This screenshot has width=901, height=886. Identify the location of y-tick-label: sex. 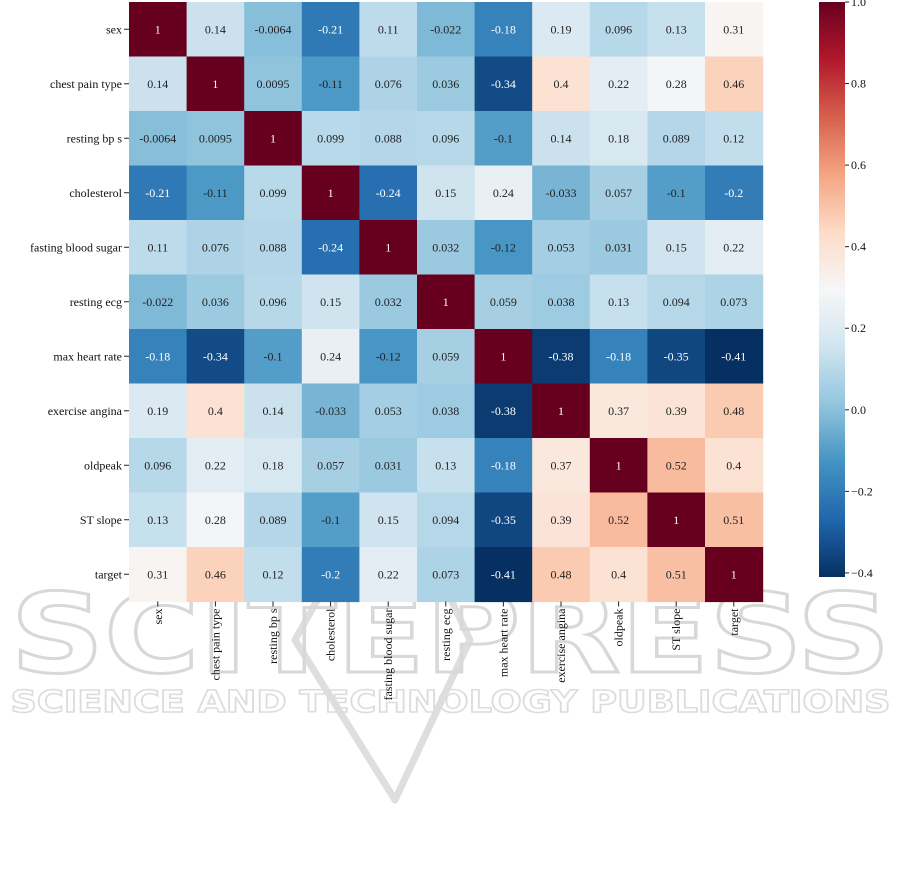
(114, 29).